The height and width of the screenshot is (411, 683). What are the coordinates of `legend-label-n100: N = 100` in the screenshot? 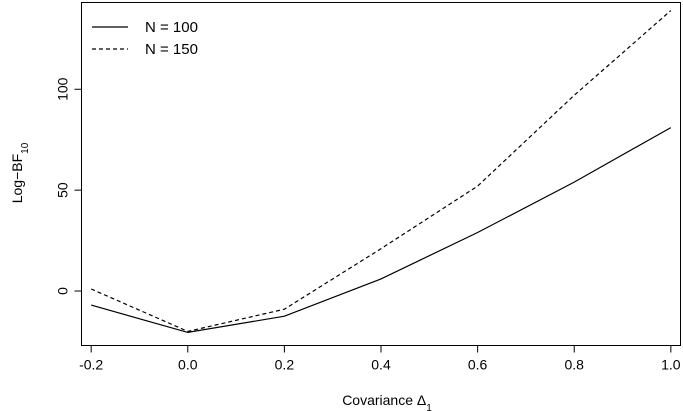 It's located at (171, 27).